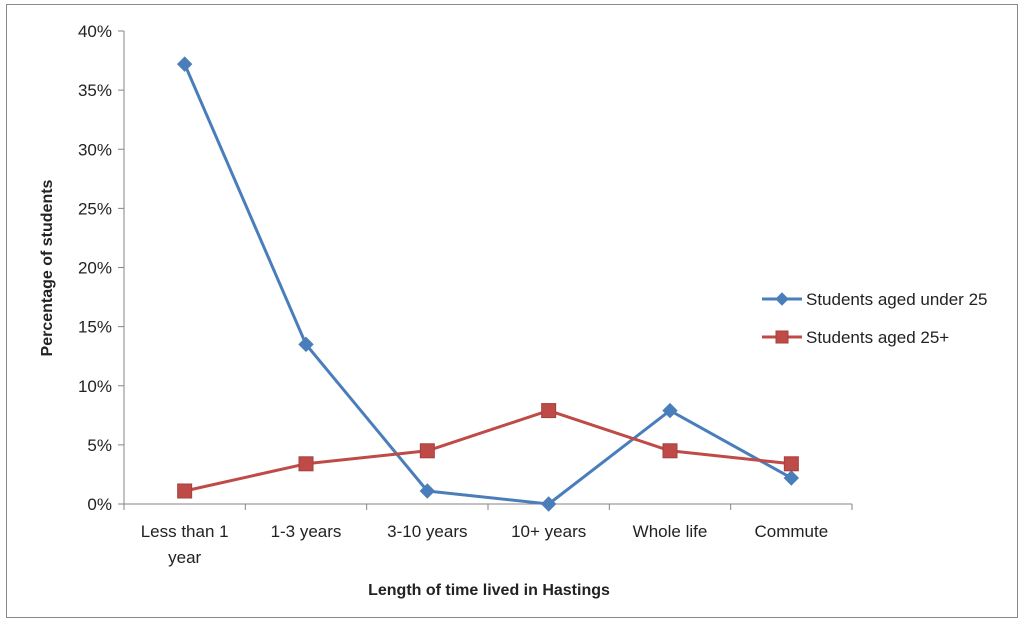 Image resolution: width=1025 pixels, height=624 pixels. What do you see at coordinates (95, 208) in the screenshot?
I see `y-tick-label: 25%` at bounding box center [95, 208].